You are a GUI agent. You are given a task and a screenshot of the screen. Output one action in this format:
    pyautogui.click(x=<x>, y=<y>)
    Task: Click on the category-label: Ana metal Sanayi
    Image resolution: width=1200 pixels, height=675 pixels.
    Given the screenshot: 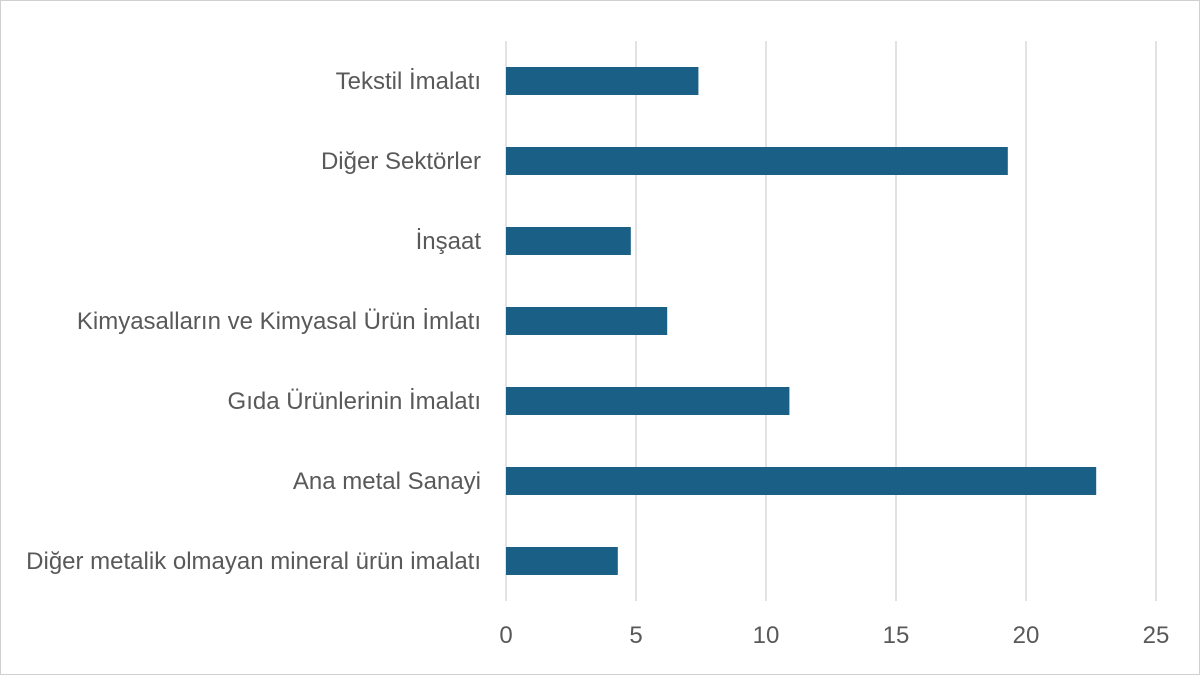 What is the action you would take?
    pyautogui.click(x=387, y=481)
    